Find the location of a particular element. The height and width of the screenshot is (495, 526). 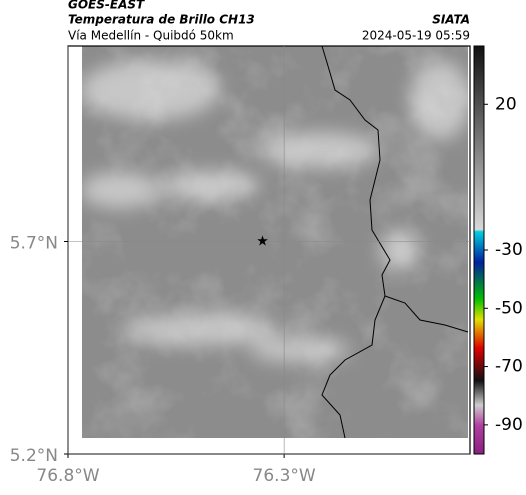

coastline is located at coordinates (353, 367).